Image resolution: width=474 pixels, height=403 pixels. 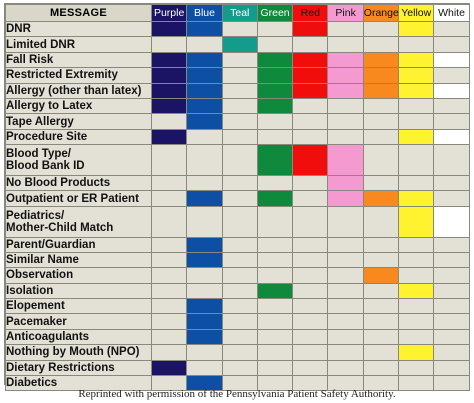 What do you see at coordinates (275, 13) in the screenshot?
I see `column-header-green: Green` at bounding box center [275, 13].